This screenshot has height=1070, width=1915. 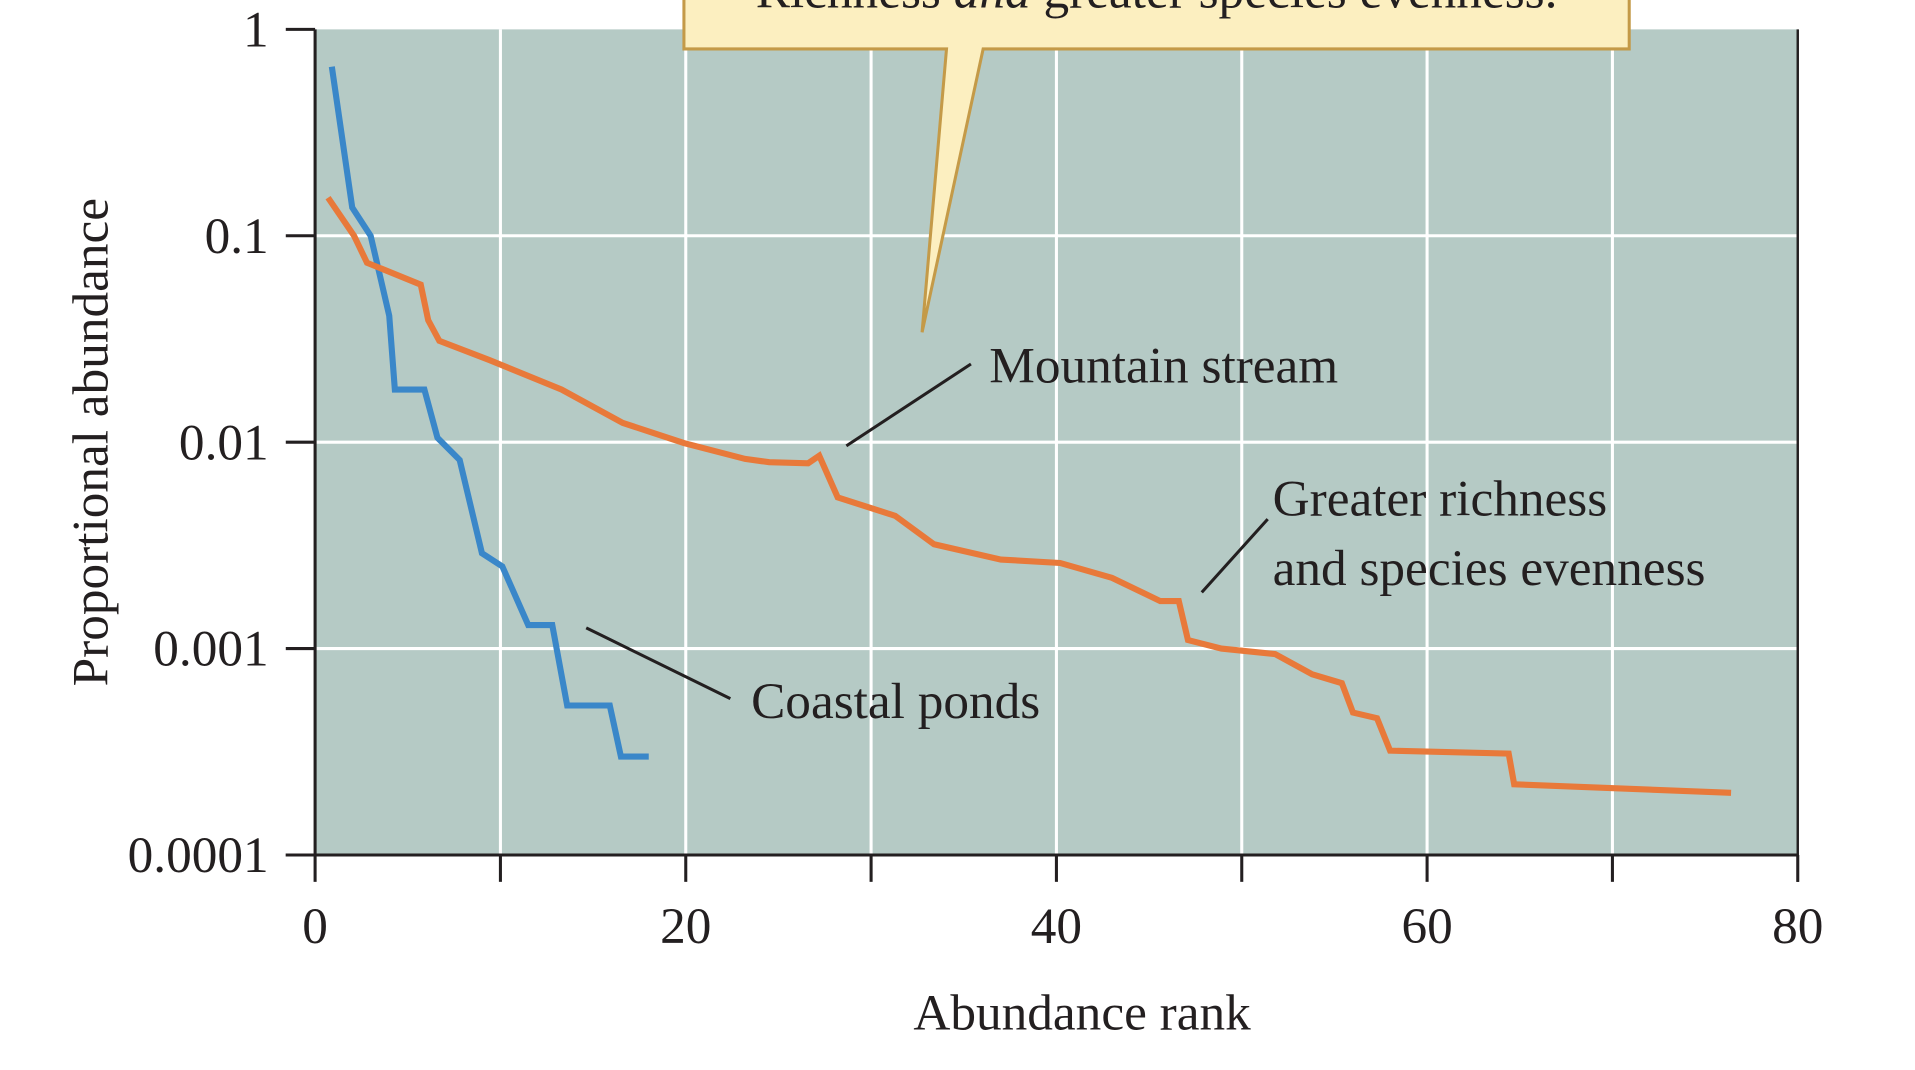 What do you see at coordinates (198, 855) in the screenshot?
I see `y-tick-label: 0.0001` at bounding box center [198, 855].